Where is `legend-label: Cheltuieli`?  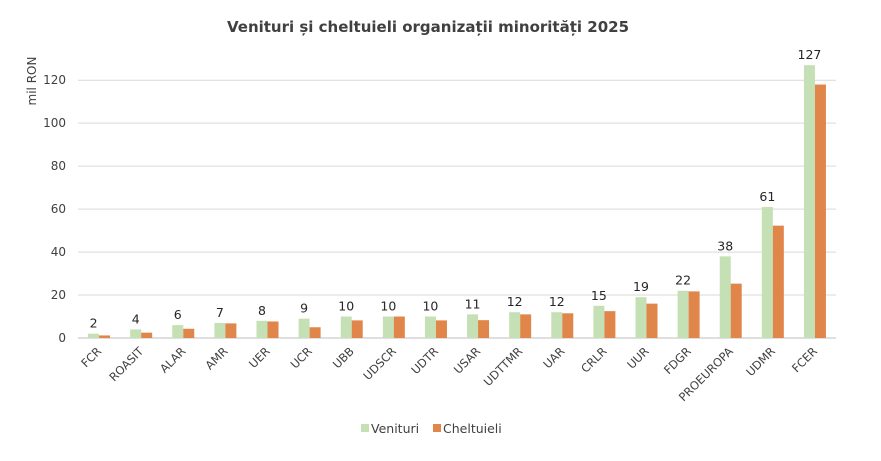 legend-label: Cheltuieli is located at coordinates (472, 428).